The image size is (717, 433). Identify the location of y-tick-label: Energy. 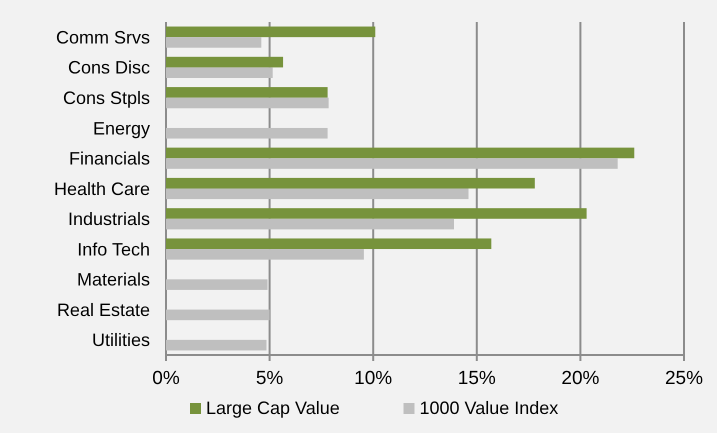
(121, 128).